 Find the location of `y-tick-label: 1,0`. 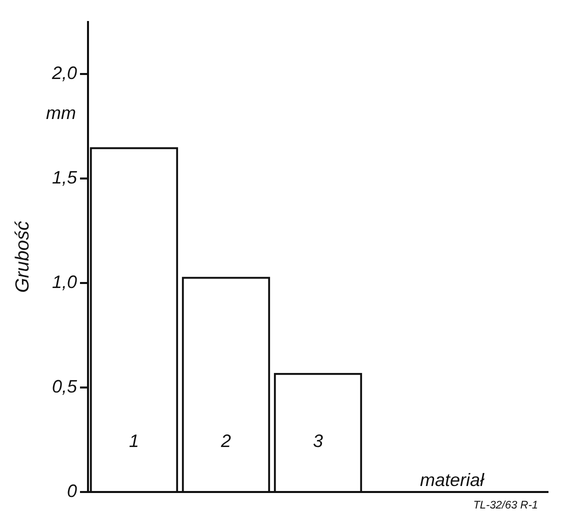

y-tick-label: 1,0 is located at coordinates (64, 282).